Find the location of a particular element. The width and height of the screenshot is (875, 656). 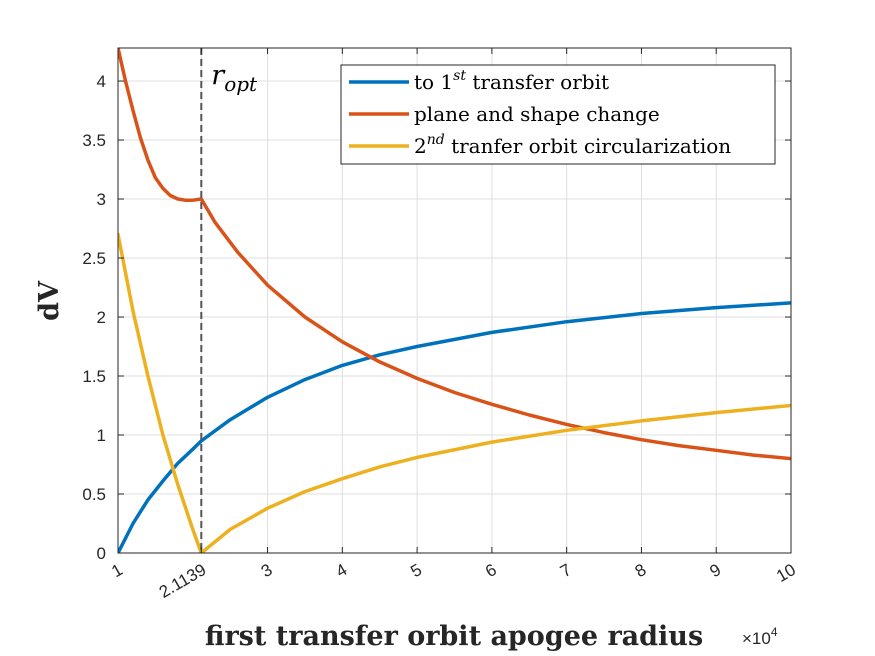

legend-entry-1: to 1st transfer orbit is located at coordinates (511, 81).